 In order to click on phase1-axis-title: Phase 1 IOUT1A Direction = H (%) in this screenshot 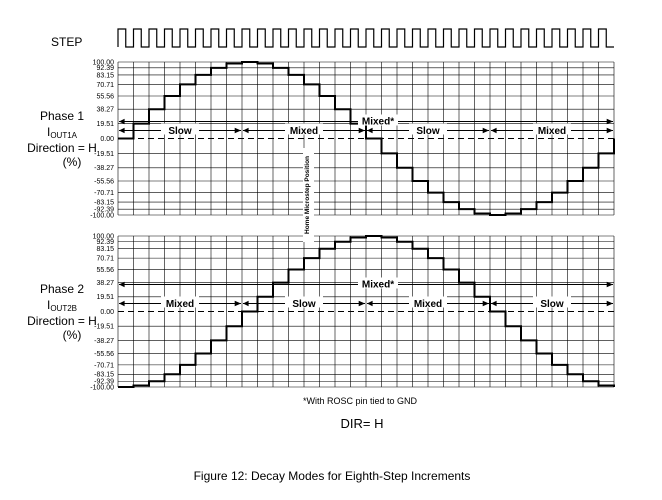, I will do `click(62, 139)`.